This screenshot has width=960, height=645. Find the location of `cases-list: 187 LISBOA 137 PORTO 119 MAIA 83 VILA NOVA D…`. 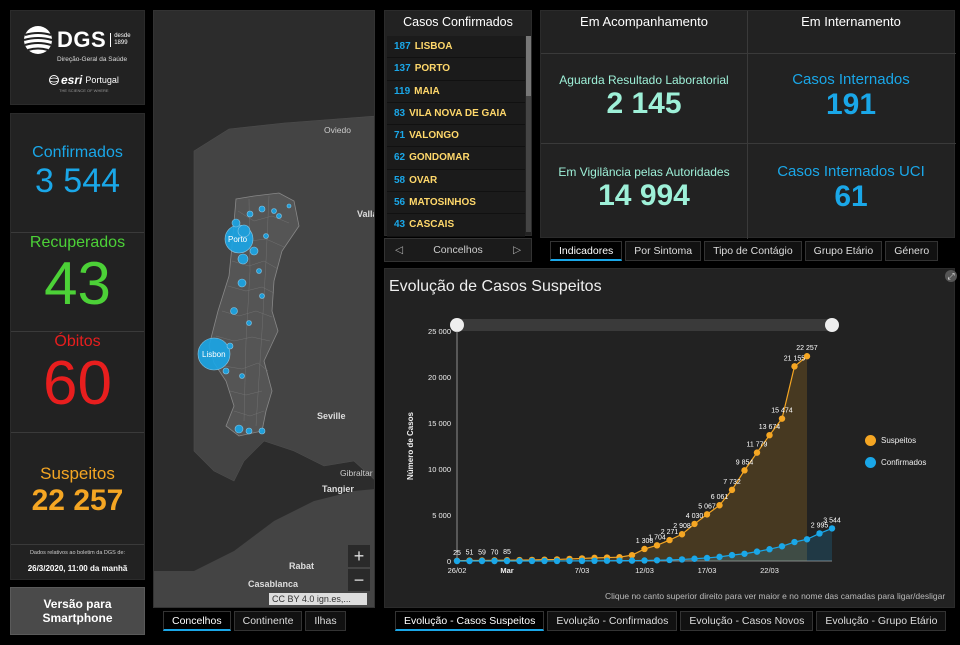

cases-list: 187 LISBOA 137 PORTO 119 MAIA 83 VILA NOVA D… is located at coordinates (456, 136).